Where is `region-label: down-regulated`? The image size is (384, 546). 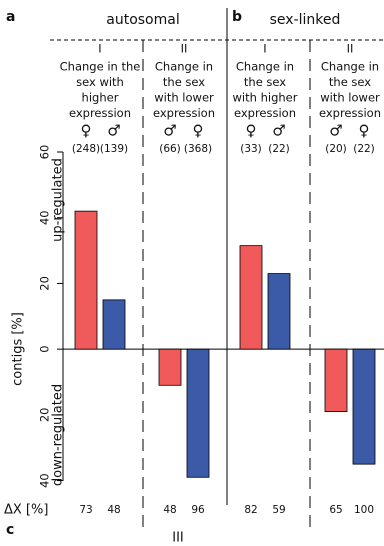
region-label: down-regulated is located at coordinates (58, 435).